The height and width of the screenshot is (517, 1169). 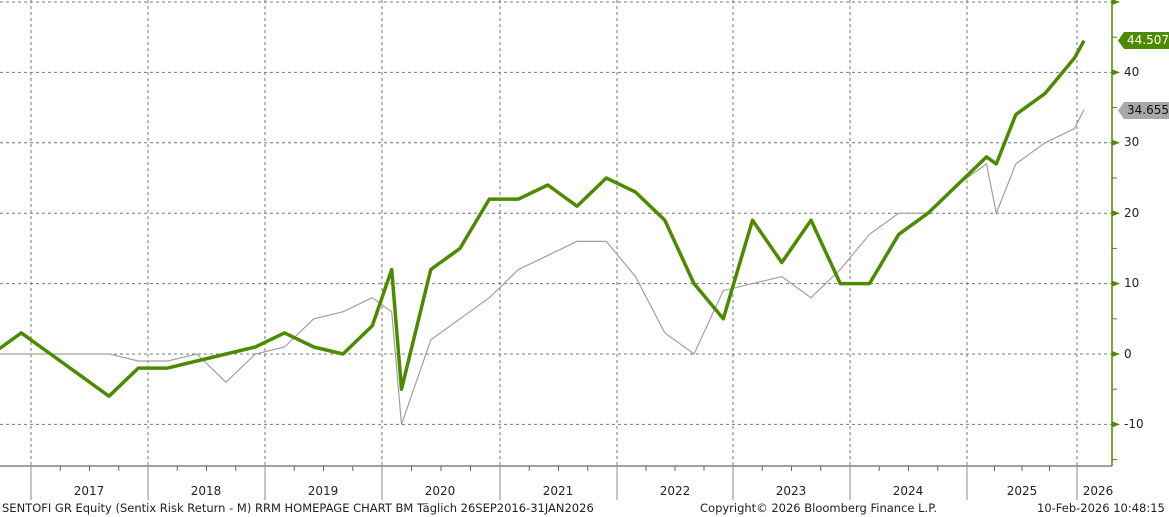 I want to click on y-label-0: 0, so click(x=1128, y=354).